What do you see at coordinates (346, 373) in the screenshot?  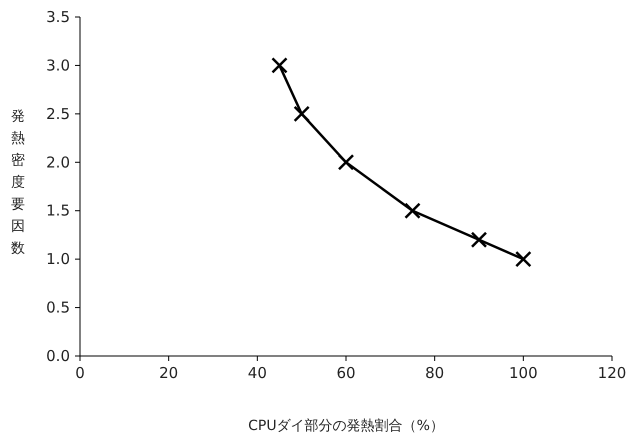 I see `x-tick-label: 60` at bounding box center [346, 373].